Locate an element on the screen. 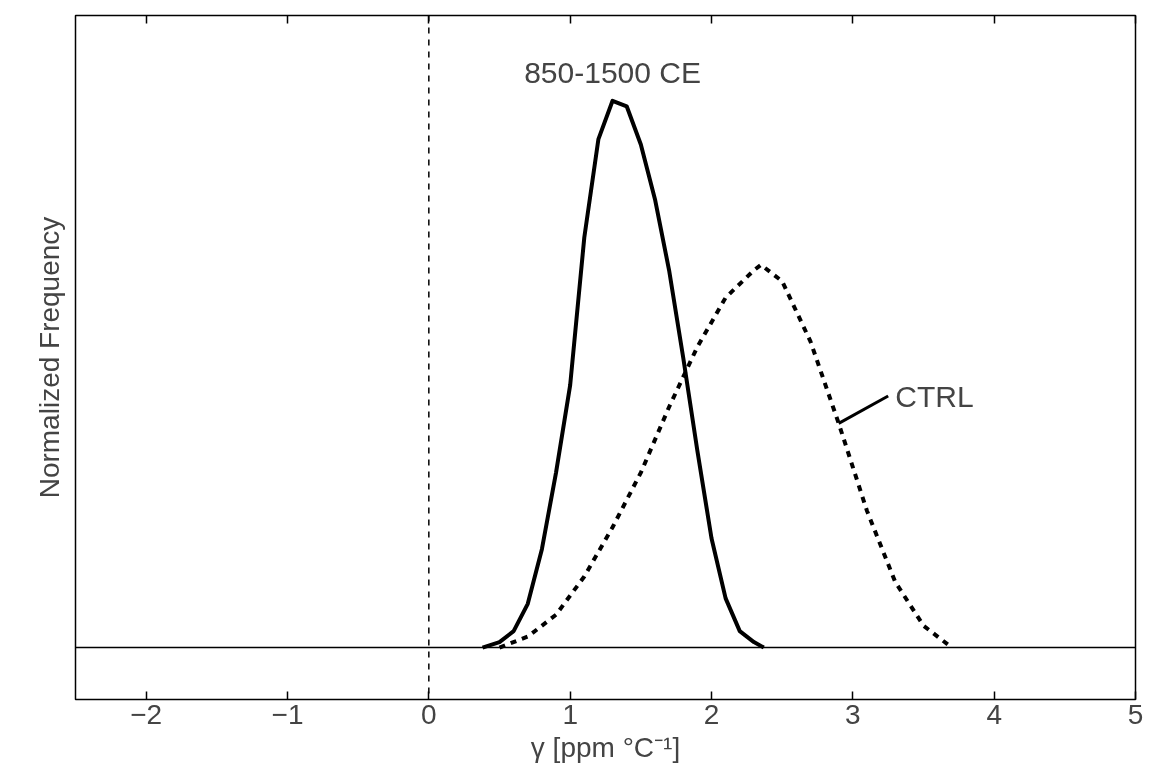 The height and width of the screenshot is (765, 1157). x-axis-title: γ [ppm °C⁻¹] is located at coordinates (605, 747).